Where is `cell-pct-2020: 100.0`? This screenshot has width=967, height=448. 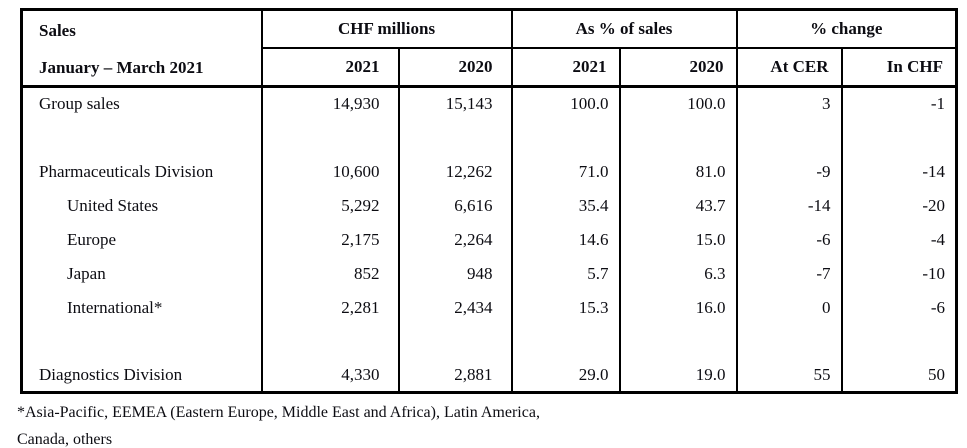 cell-pct-2020: 100.0 is located at coordinates (677, 103).